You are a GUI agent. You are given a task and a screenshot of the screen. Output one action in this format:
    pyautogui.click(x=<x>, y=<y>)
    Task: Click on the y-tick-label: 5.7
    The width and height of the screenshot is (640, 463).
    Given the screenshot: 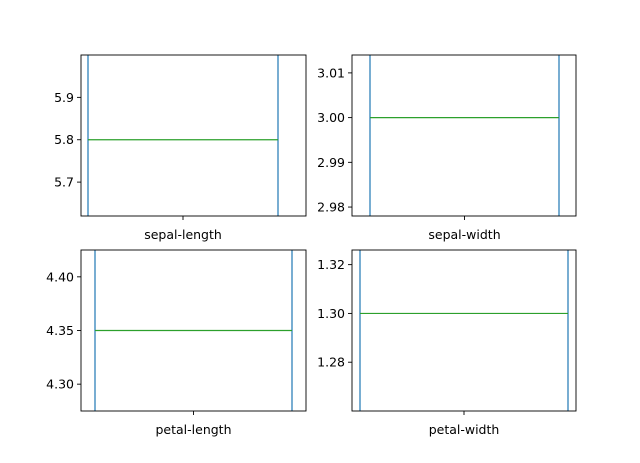 What is the action you would take?
    pyautogui.click(x=64, y=182)
    